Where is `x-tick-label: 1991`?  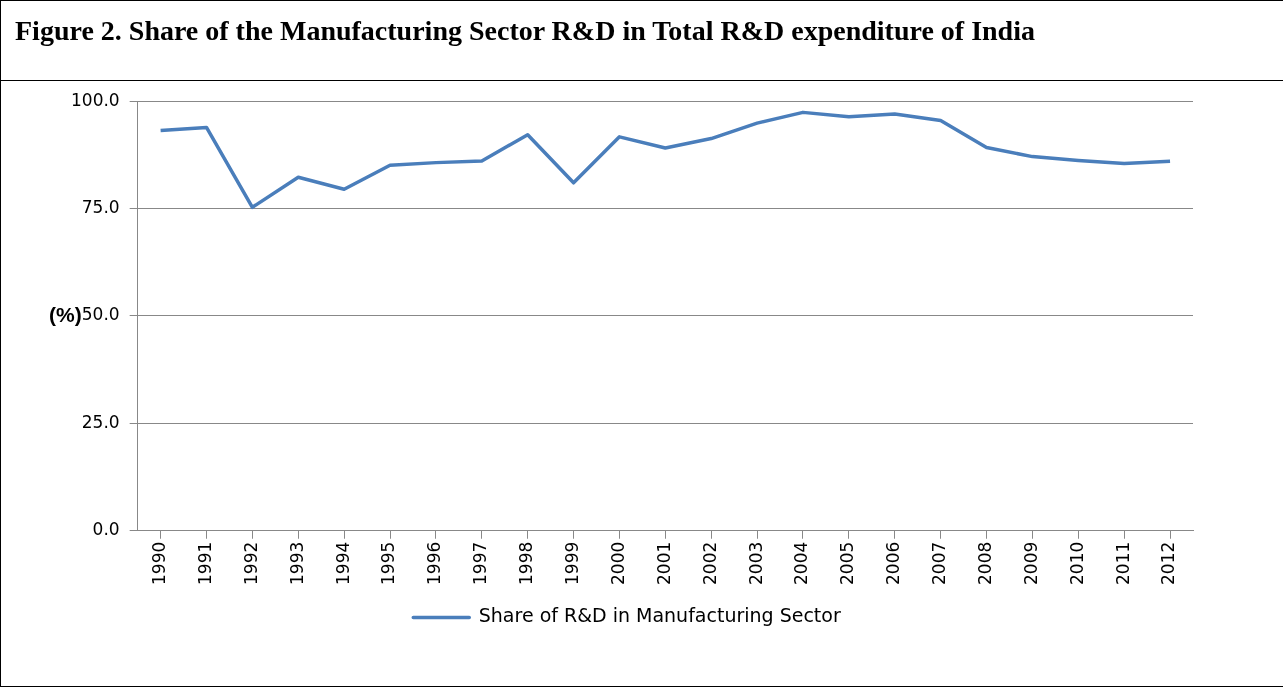 x-tick-label: 1991 is located at coordinates (204, 563).